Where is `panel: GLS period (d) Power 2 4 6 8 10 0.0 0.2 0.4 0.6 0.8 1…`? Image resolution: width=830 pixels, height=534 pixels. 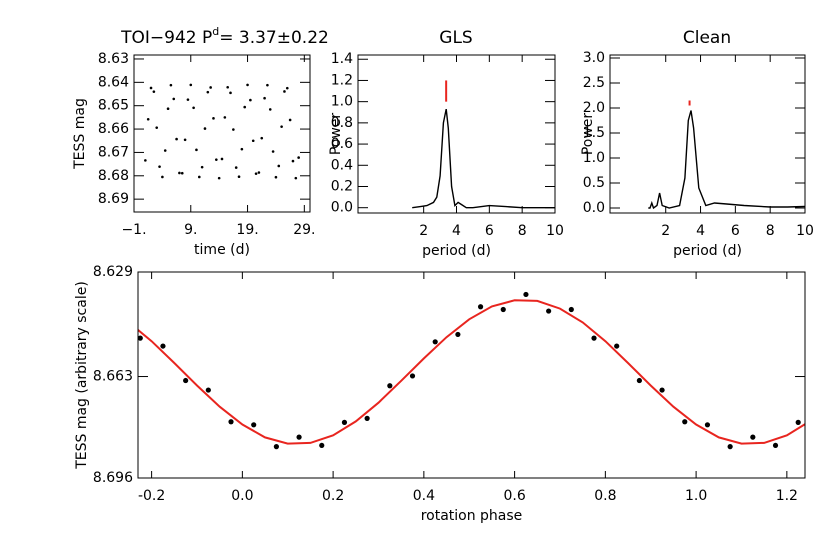
panel: GLS period (d) Power 2 4 6 8 10 0.0 0.2 0.4 0.6 0.8 1… is located at coordinates (446, 143).